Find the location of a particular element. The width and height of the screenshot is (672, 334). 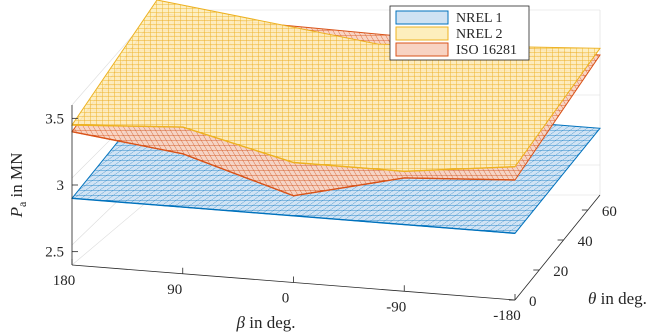

legend-swatch-iso is located at coordinates (422, 49).